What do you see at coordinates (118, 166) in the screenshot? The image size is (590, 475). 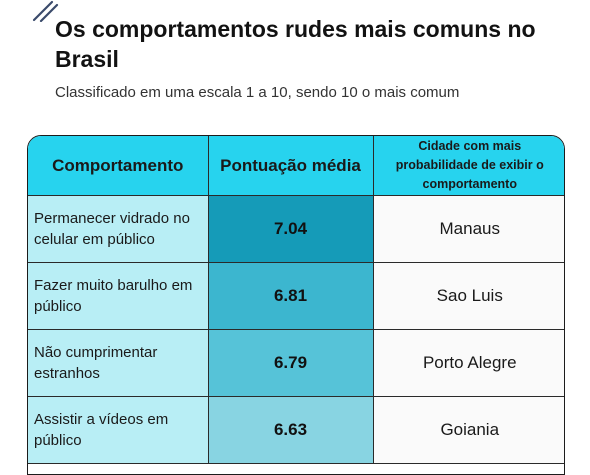 I see `column-header-behavior: Comportamento` at bounding box center [118, 166].